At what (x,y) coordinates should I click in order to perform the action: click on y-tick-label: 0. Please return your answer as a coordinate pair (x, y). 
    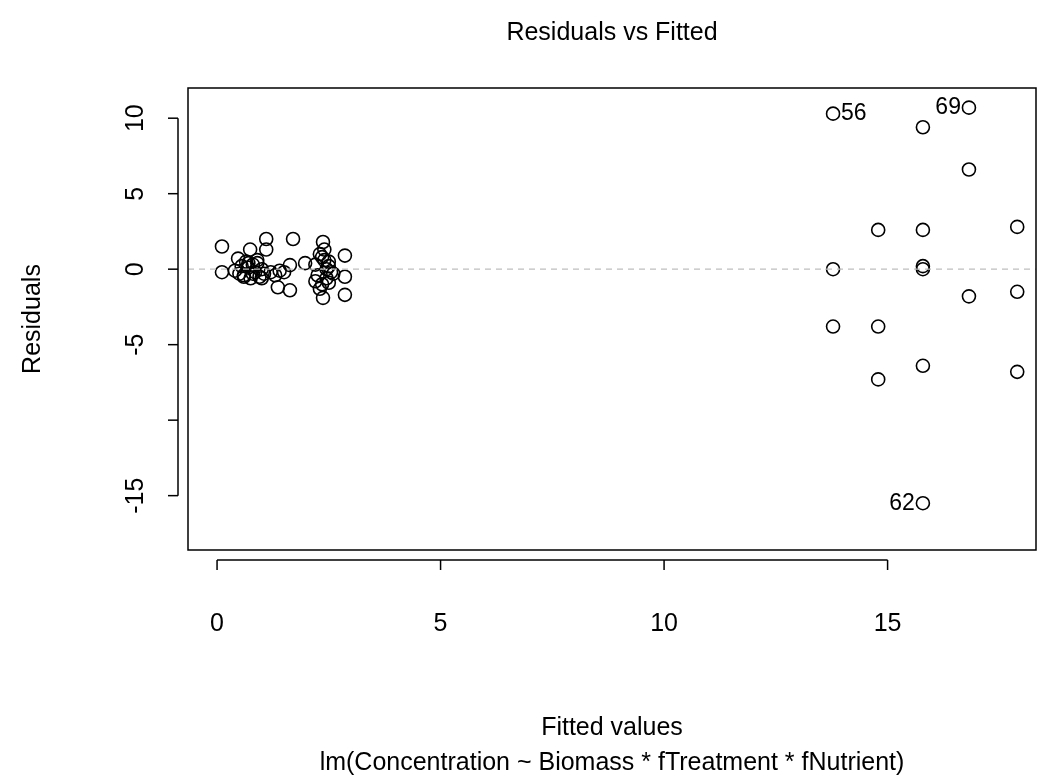
    Looking at the image, I should click on (133, 269).